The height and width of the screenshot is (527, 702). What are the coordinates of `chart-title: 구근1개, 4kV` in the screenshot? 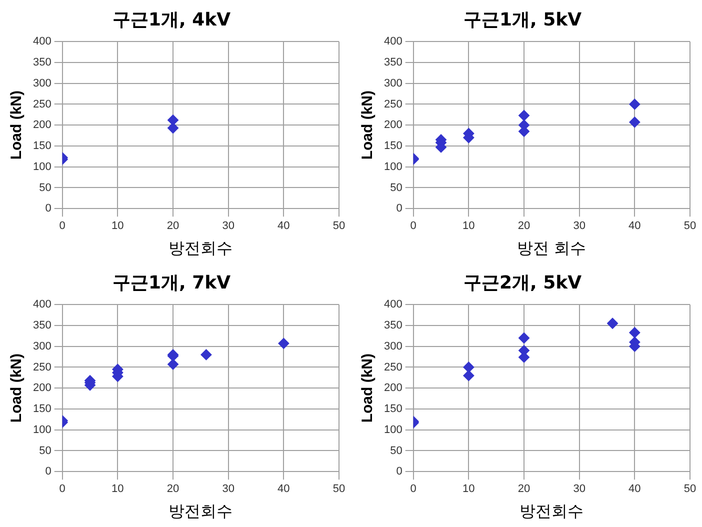 It's located at (171, 19).